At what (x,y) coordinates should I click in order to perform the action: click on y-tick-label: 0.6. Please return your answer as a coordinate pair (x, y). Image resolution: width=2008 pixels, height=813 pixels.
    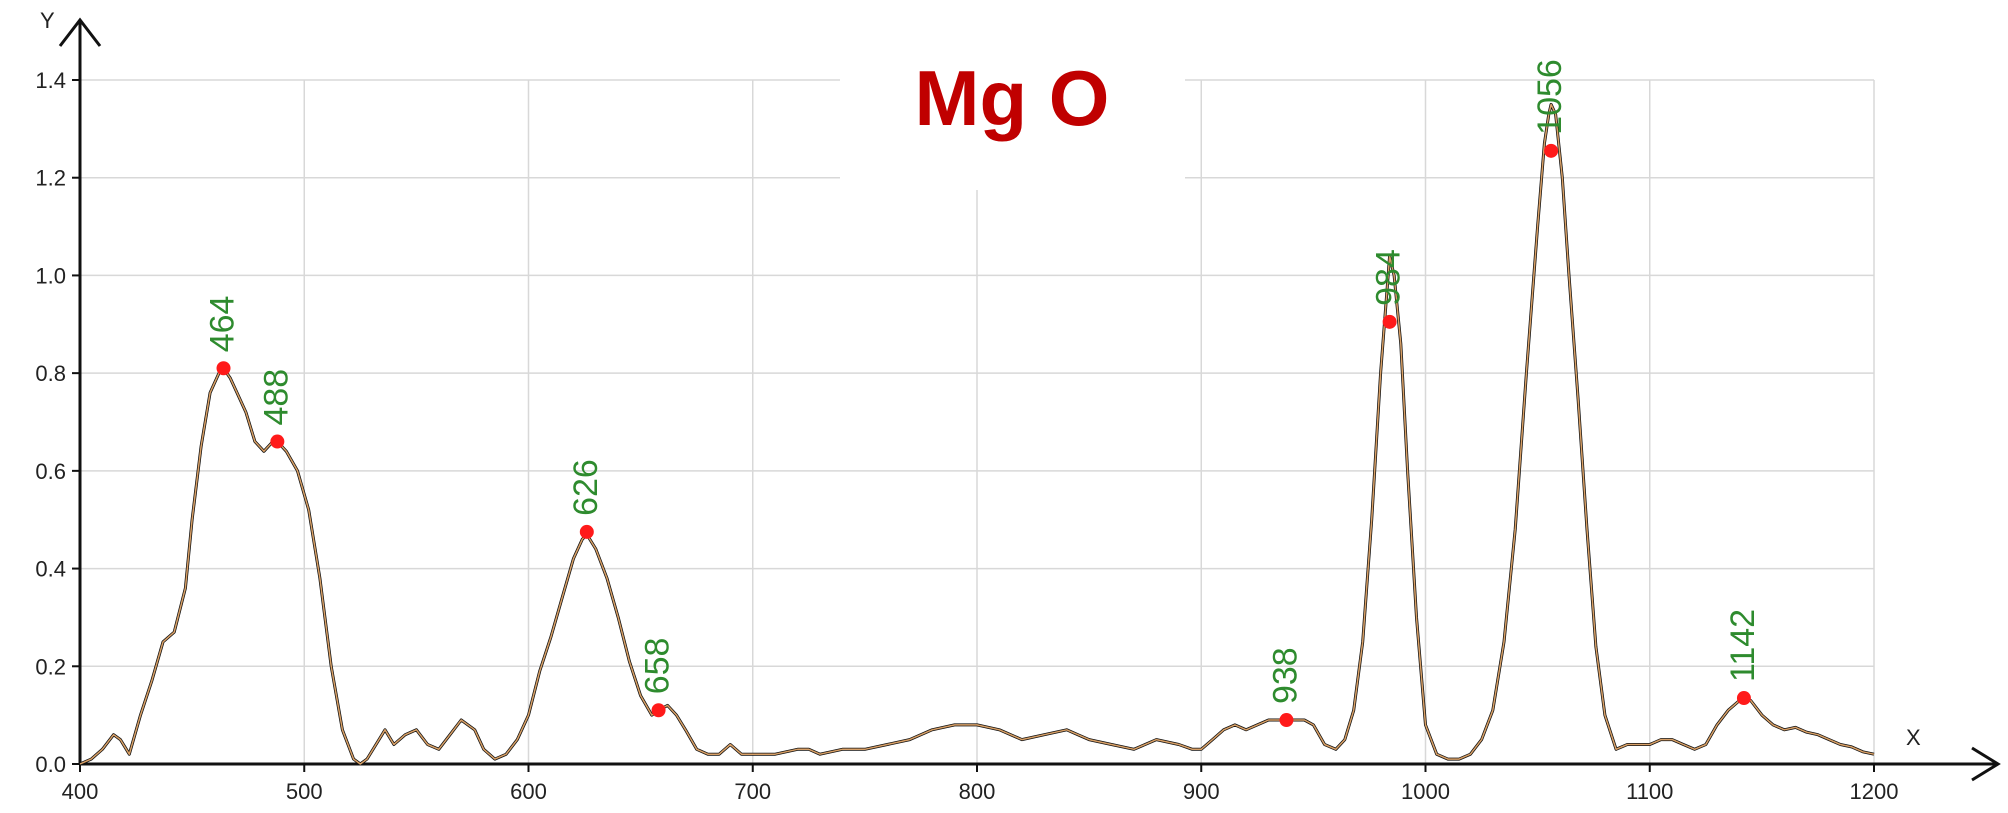
    Looking at the image, I should click on (50, 471).